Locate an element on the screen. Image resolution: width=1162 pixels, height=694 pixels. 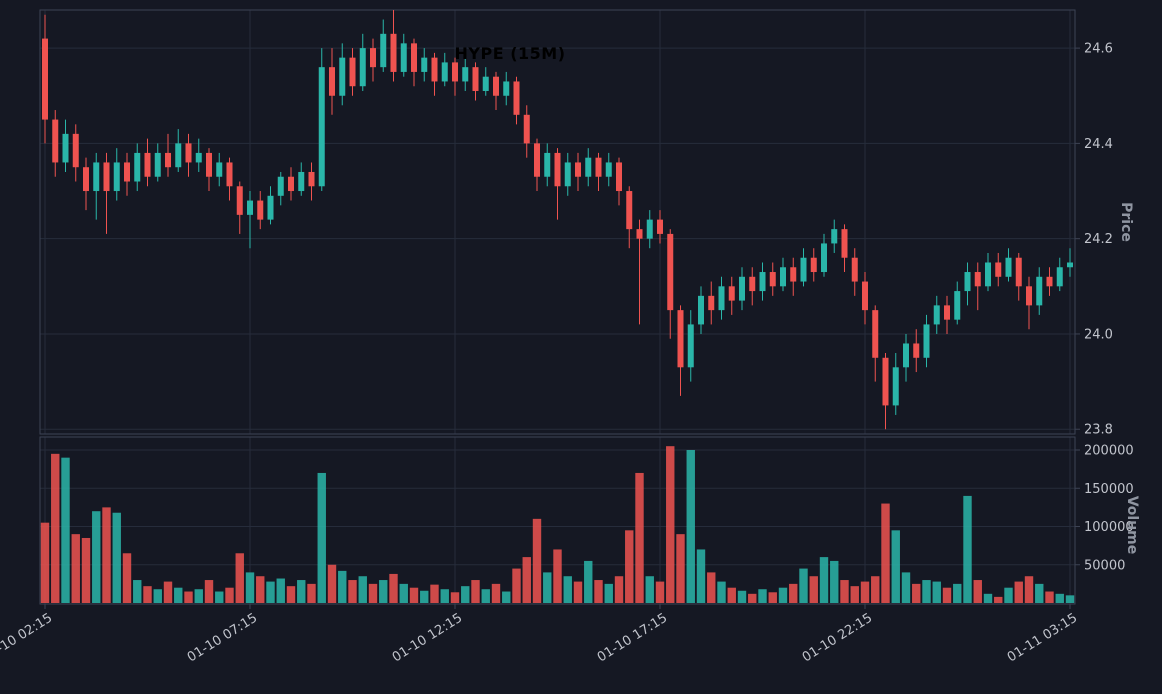
price-tick-label: 24.6 is located at coordinates (1098, 49).